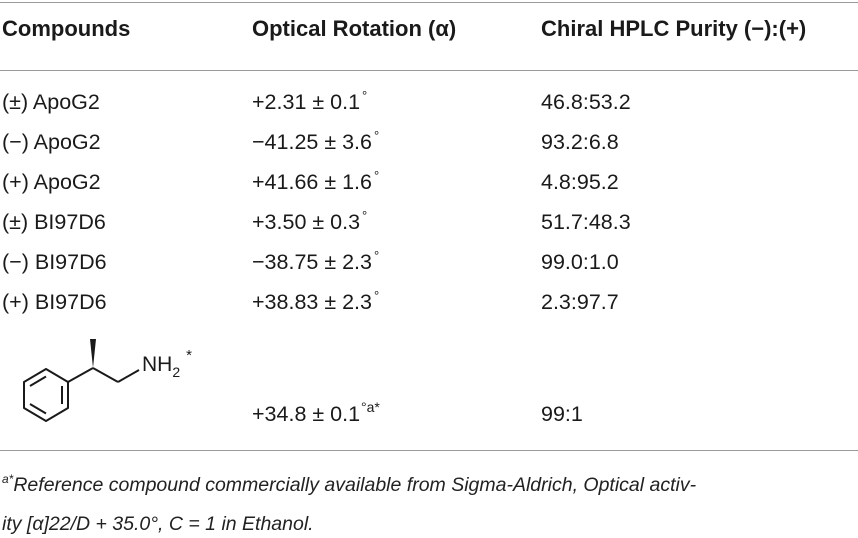  What do you see at coordinates (316, 181) in the screenshot?
I see `table-cell-rotation: +41.66 ± 1.6 °` at bounding box center [316, 181].